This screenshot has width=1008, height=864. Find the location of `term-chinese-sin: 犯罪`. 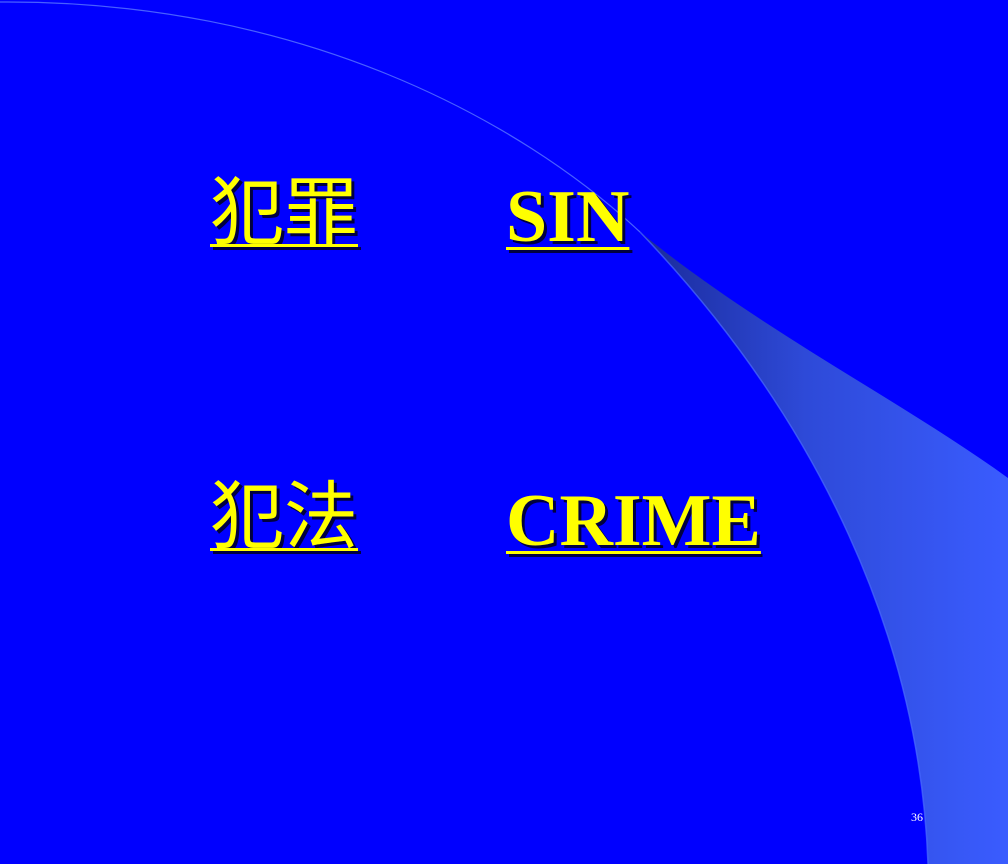

term-chinese-sin: 犯罪 is located at coordinates (284, 213).